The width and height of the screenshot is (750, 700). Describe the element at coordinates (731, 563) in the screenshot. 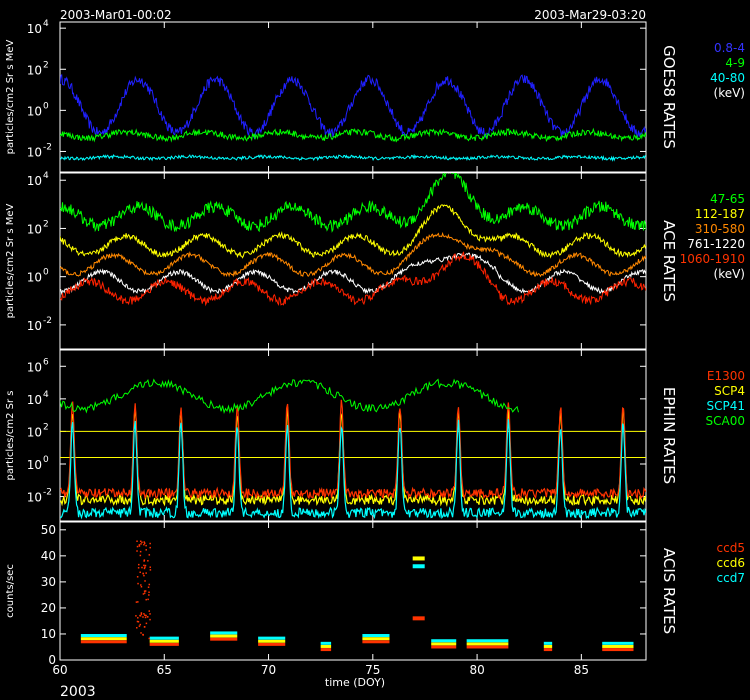

I see `acis-legend-item: ccd6` at that location.